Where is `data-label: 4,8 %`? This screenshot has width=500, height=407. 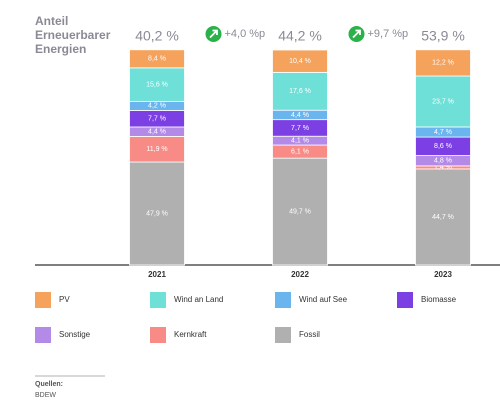
data-label: 4,8 % is located at coordinates (443, 161).